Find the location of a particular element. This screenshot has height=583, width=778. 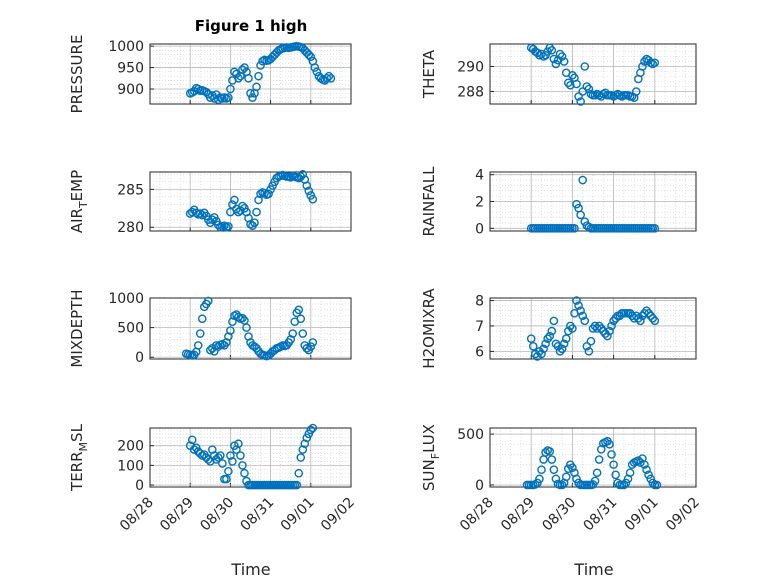

subplot-6: 6 7 8 H2OMIXRA is located at coordinates (558, 328).